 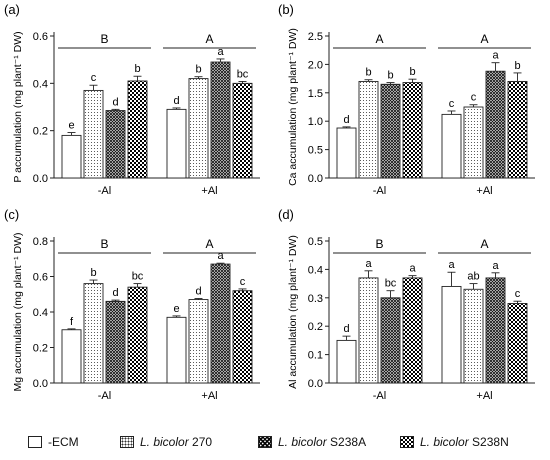 I want to click on y-tick-label: 0.8, so click(x=40, y=242).